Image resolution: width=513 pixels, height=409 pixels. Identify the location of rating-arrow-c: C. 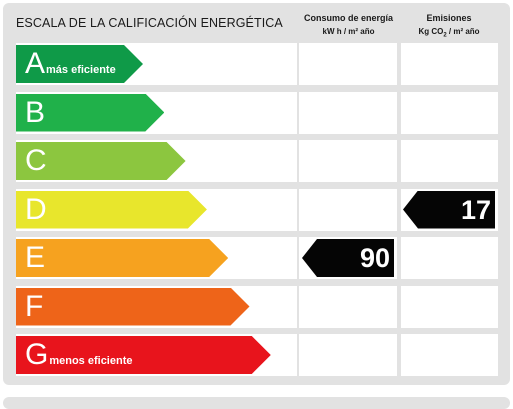
(101, 161).